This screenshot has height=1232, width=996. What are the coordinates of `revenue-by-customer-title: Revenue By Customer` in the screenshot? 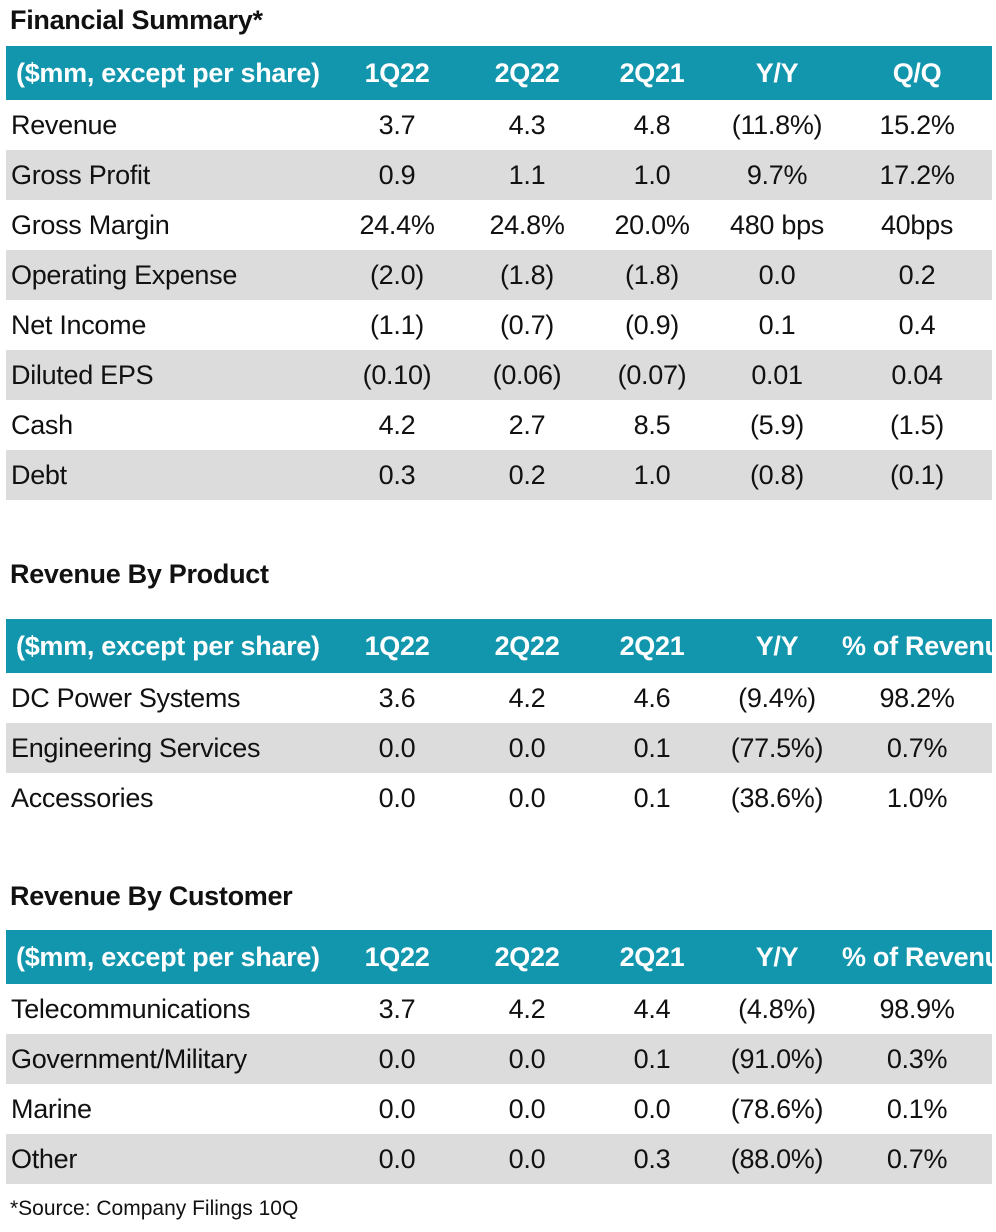 It's located at (151, 896).